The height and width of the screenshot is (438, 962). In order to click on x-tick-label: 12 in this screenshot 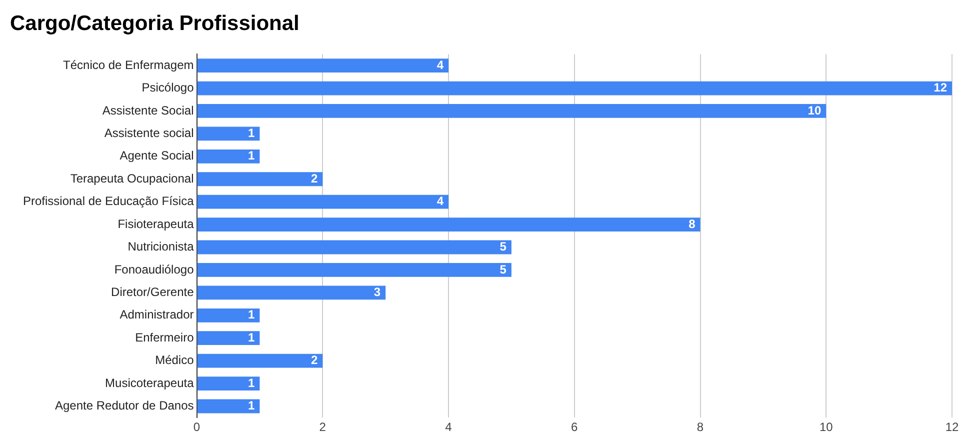, I will do `click(952, 427)`.